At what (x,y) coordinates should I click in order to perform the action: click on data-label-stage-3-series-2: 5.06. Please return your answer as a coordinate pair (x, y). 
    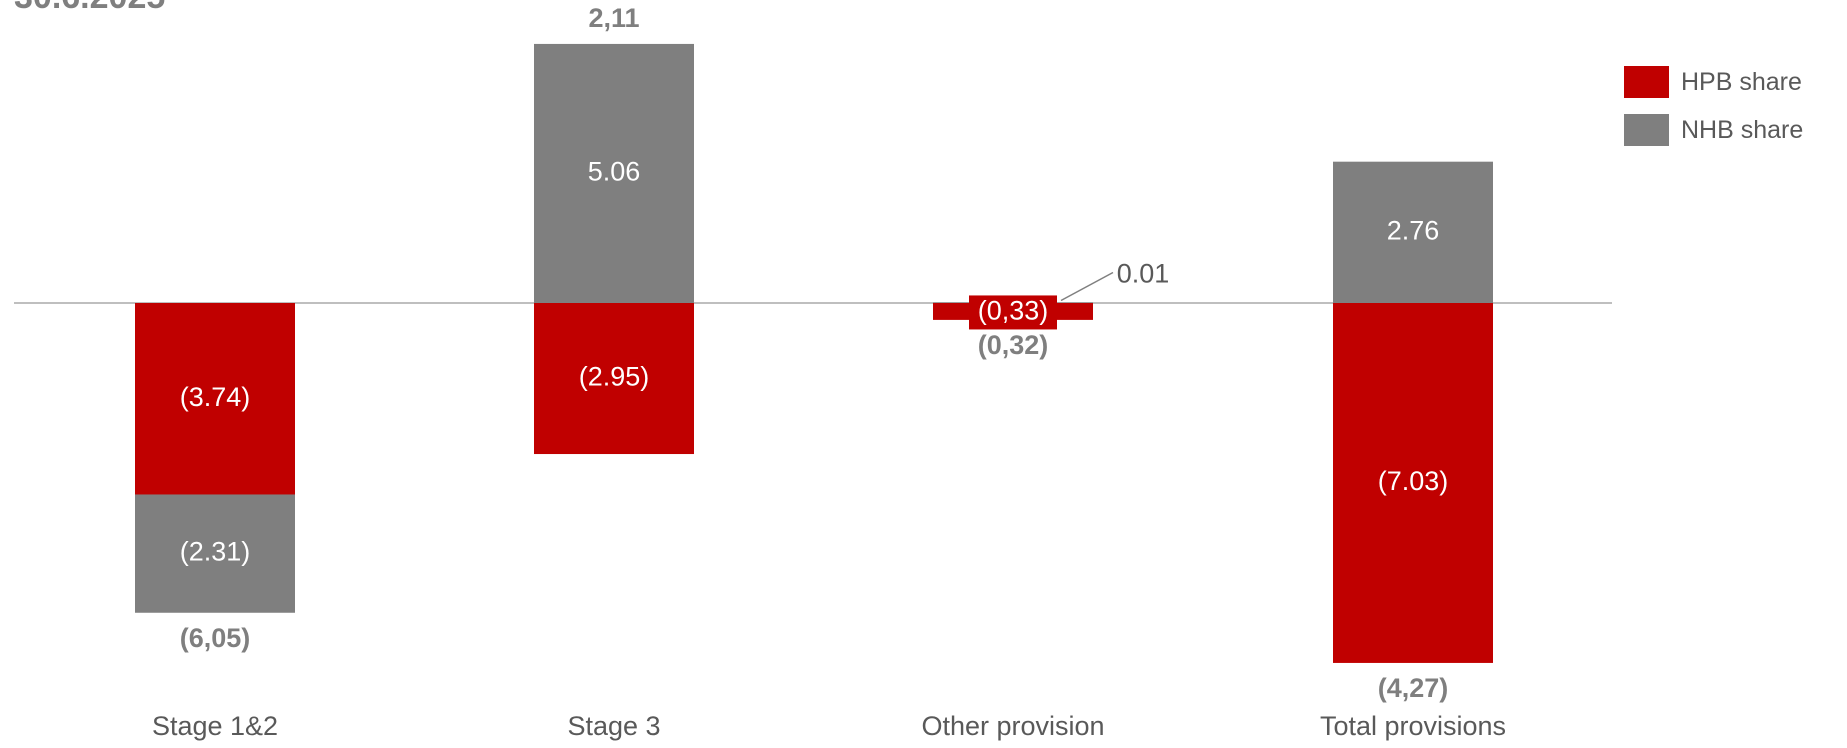
    Looking at the image, I should click on (614, 172).